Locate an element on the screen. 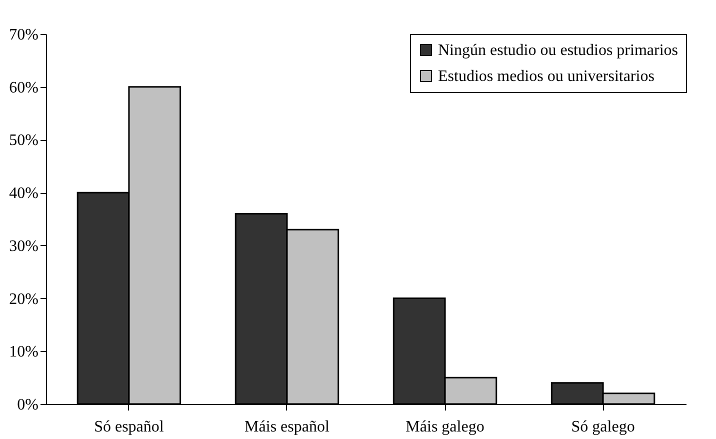 The width and height of the screenshot is (716, 439). y-tick-label: 40% is located at coordinates (23, 193).